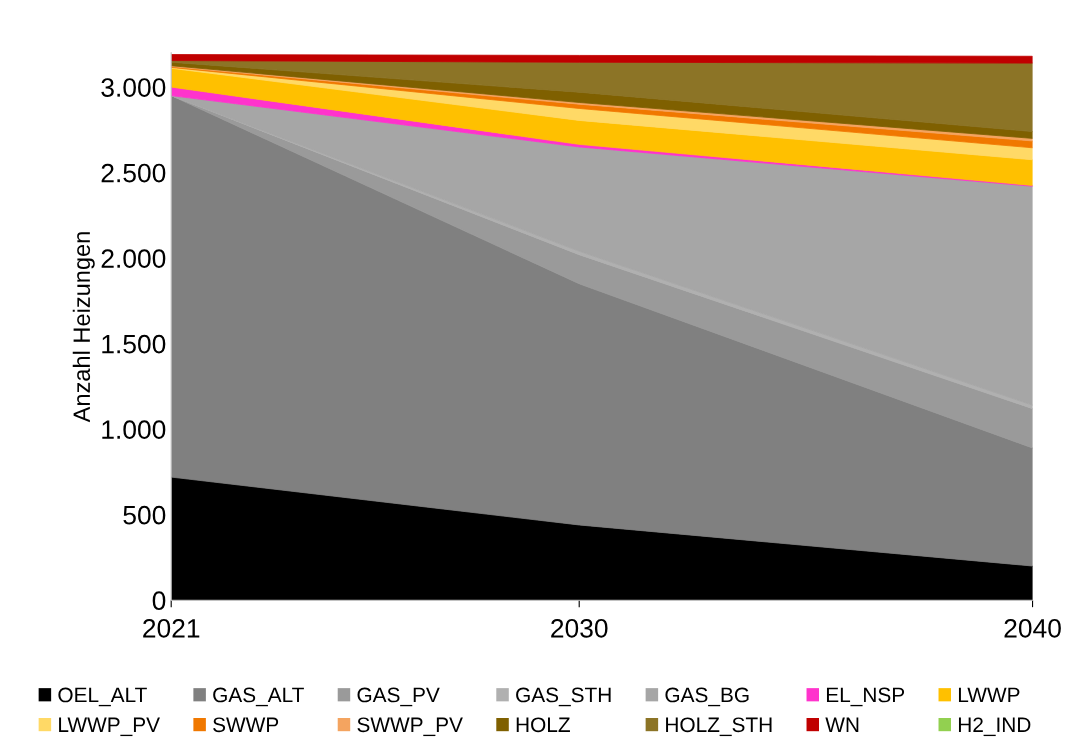 The image size is (1070, 755). Describe the element at coordinates (1032, 628) in the screenshot. I see `x-tick-label: 2040` at that location.